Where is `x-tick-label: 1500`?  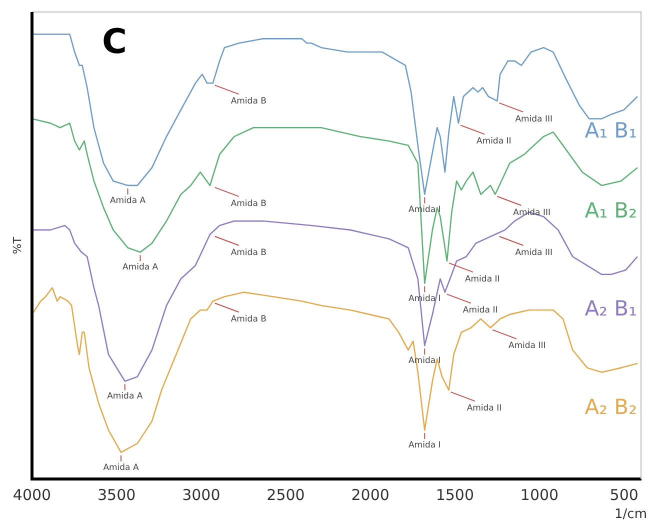
x-tick-label: 1500 is located at coordinates (455, 495).